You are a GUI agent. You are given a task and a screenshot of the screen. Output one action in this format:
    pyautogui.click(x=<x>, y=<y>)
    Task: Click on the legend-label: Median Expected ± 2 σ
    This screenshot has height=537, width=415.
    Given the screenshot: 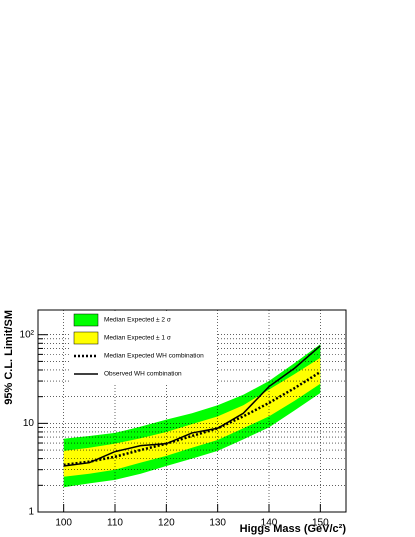 What is the action you would take?
    pyautogui.click(x=137, y=320)
    